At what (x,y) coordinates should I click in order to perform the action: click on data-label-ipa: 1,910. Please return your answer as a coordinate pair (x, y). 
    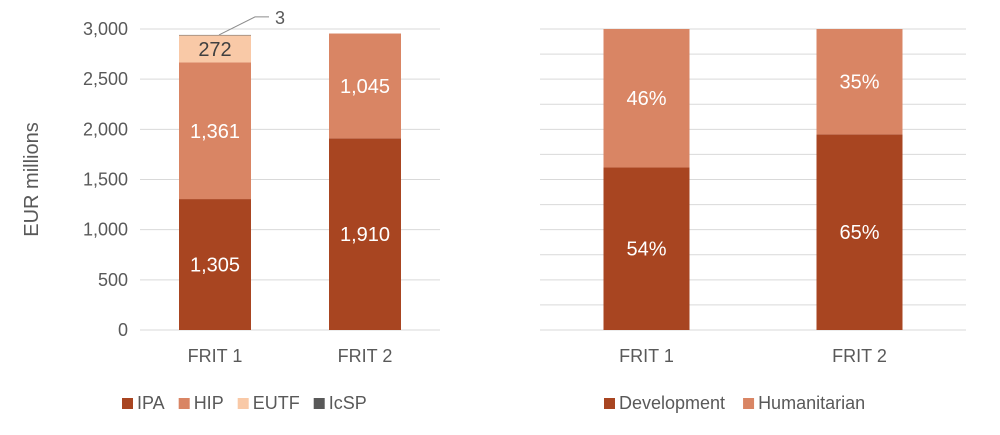
    Looking at the image, I should click on (365, 235).